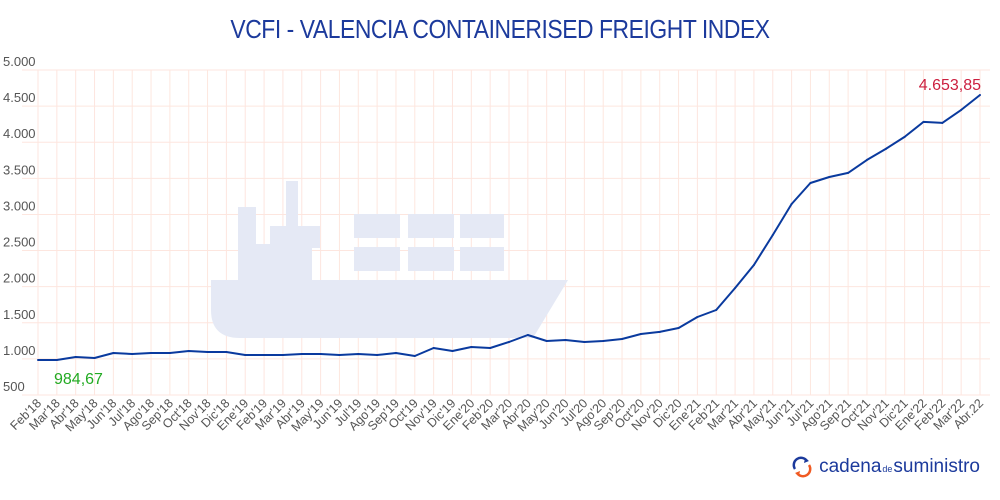  I want to click on logo-text-tail: suministro, so click(936, 466).